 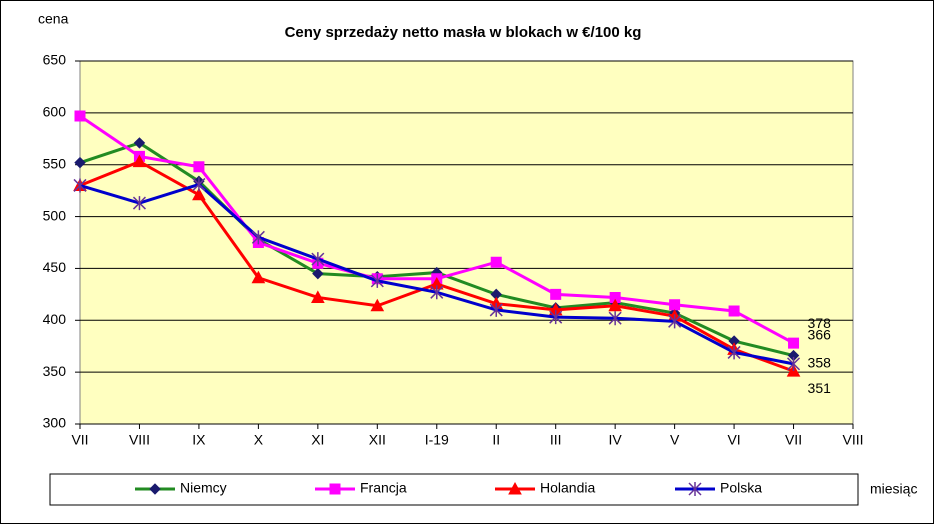 What do you see at coordinates (55, 267) in the screenshot?
I see `y-tick-label: 450` at bounding box center [55, 267].